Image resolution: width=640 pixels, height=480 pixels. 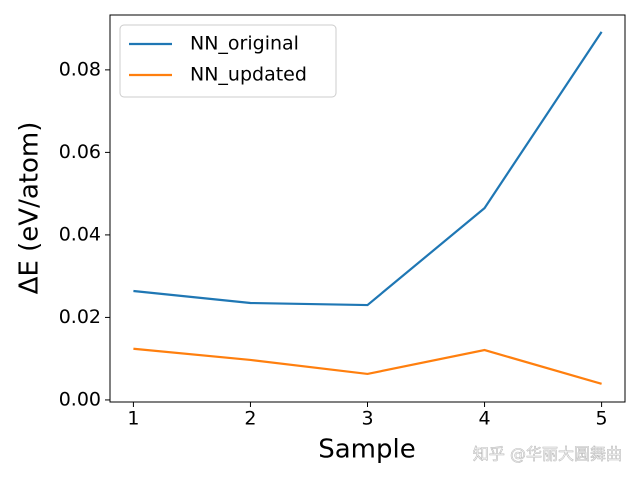 What do you see at coordinates (133, 419) in the screenshot?
I see `x-tick-label: 1` at bounding box center [133, 419].